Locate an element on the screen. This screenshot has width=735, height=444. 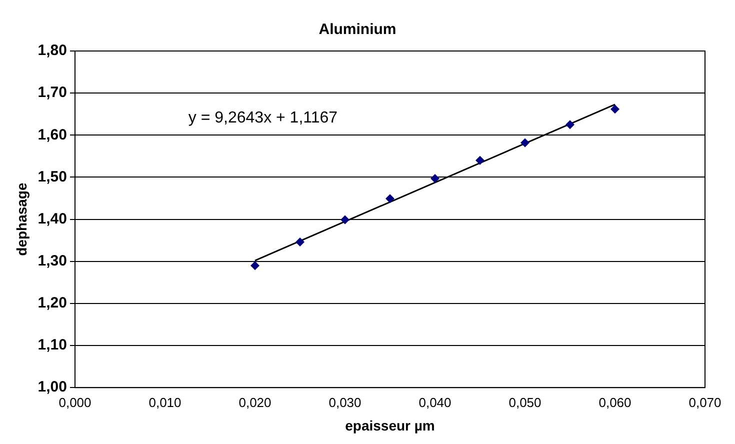
y-tick-label: 1,70 is located at coordinates (52, 93).